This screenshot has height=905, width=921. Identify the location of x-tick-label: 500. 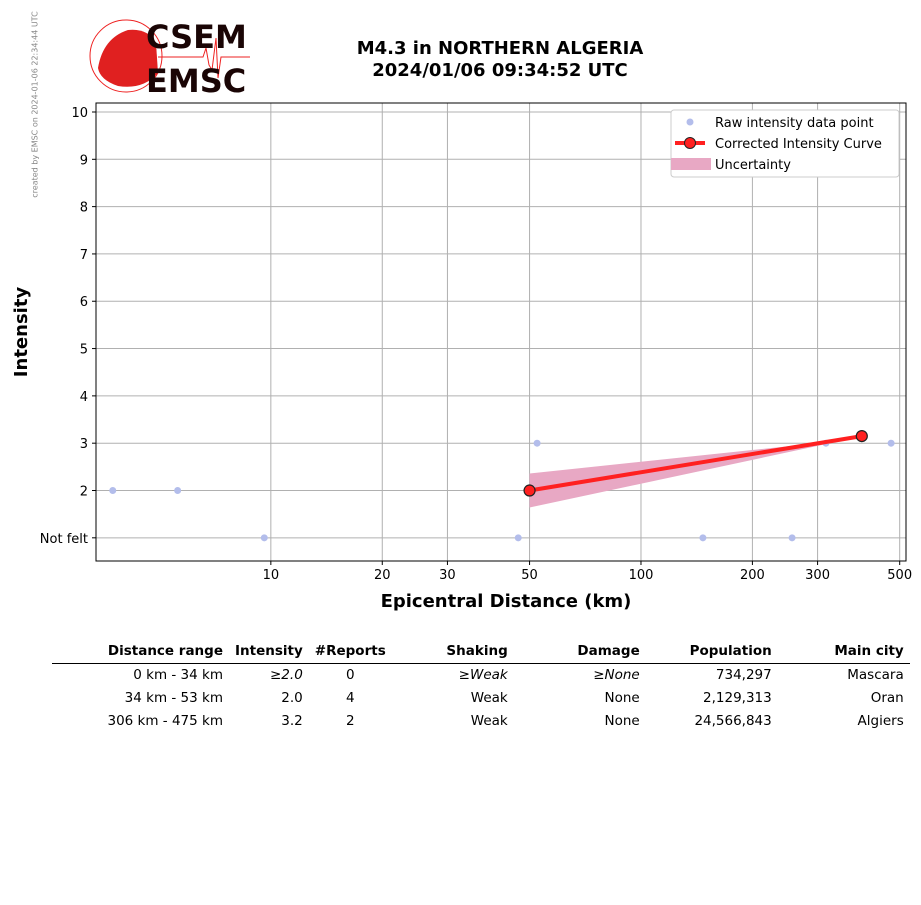
(899, 575).